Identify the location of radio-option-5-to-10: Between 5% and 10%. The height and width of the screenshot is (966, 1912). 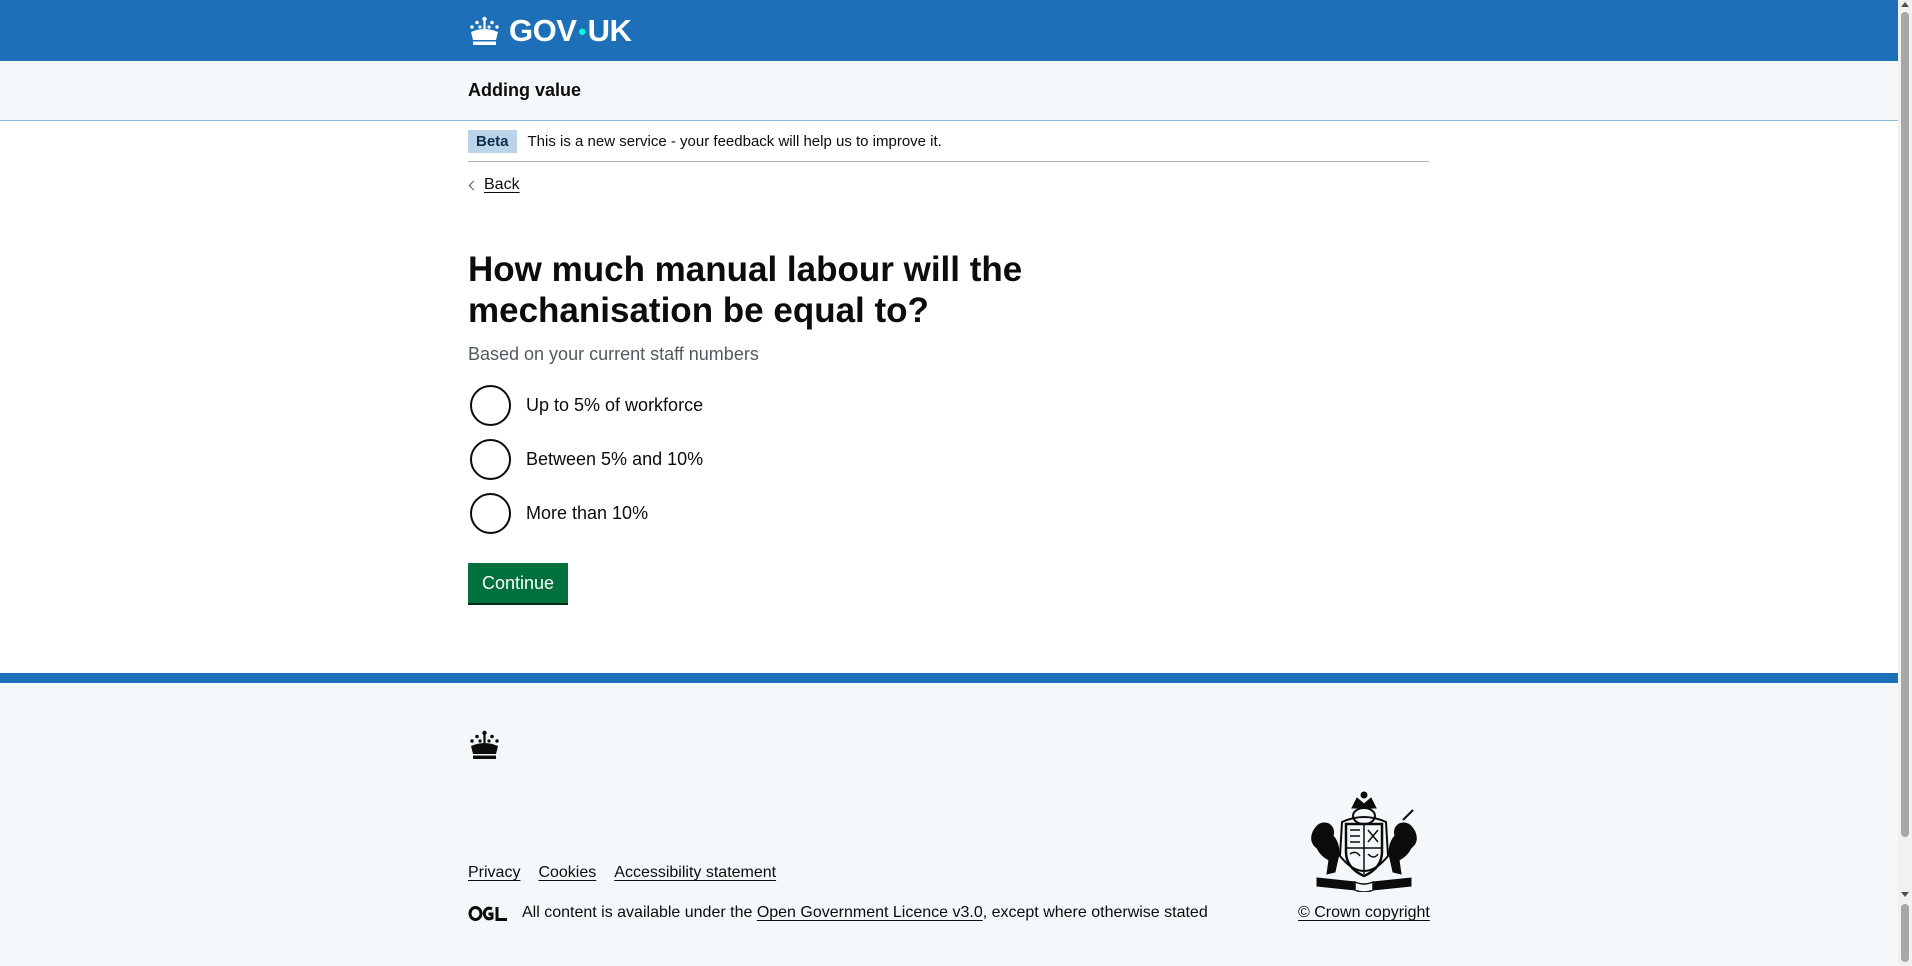
(585, 459).